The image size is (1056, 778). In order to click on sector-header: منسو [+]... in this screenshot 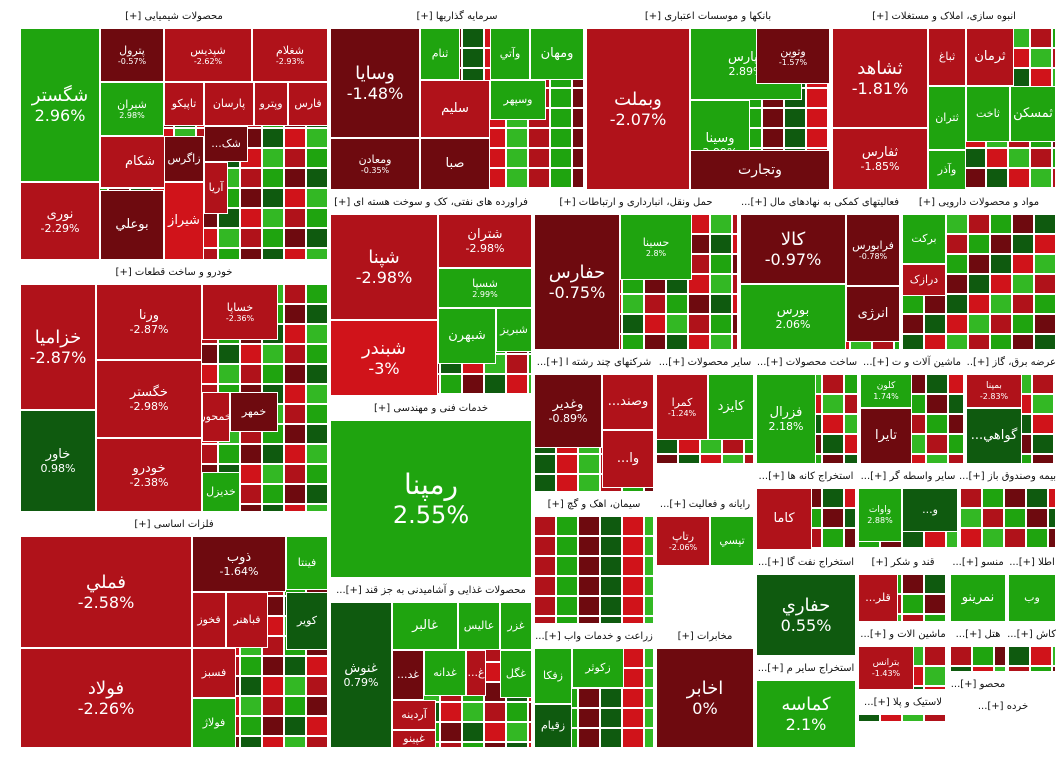, I will do `click(978, 563)`.